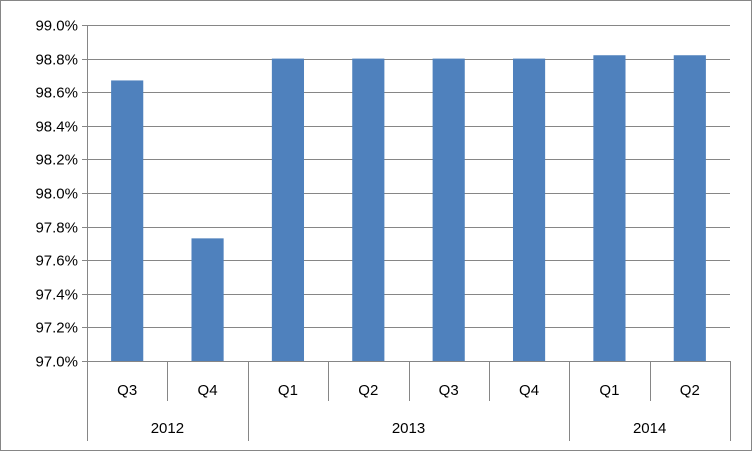 The image size is (752, 451). What do you see at coordinates (56, 93) in the screenshot?
I see `y-tick-label: 98.6%` at bounding box center [56, 93].